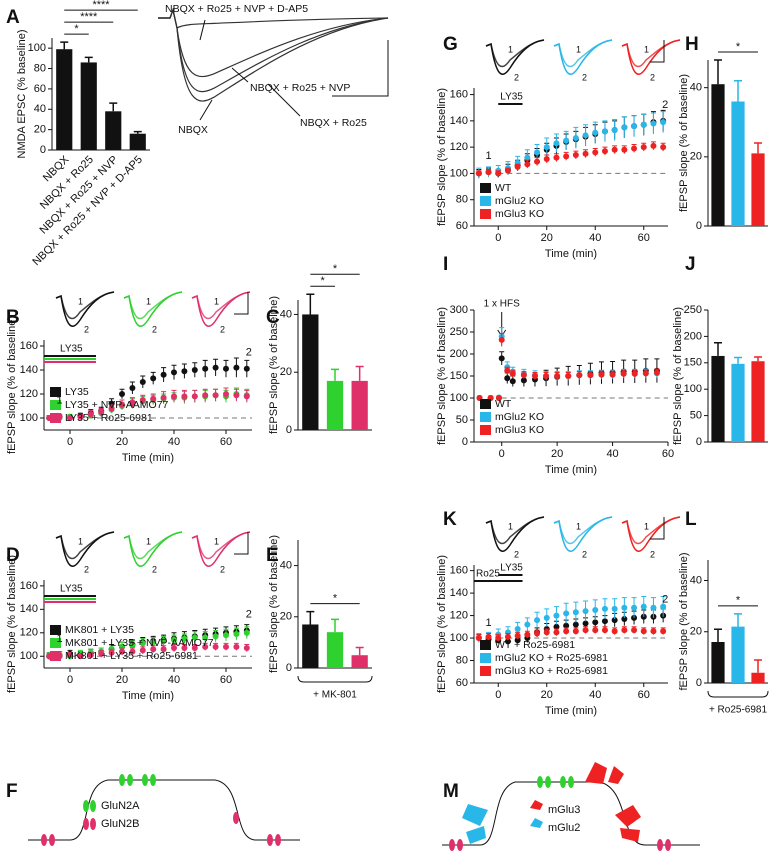  Describe the element at coordinates (462, 660) in the screenshot. I see `y-tick-label: 80` at that location.